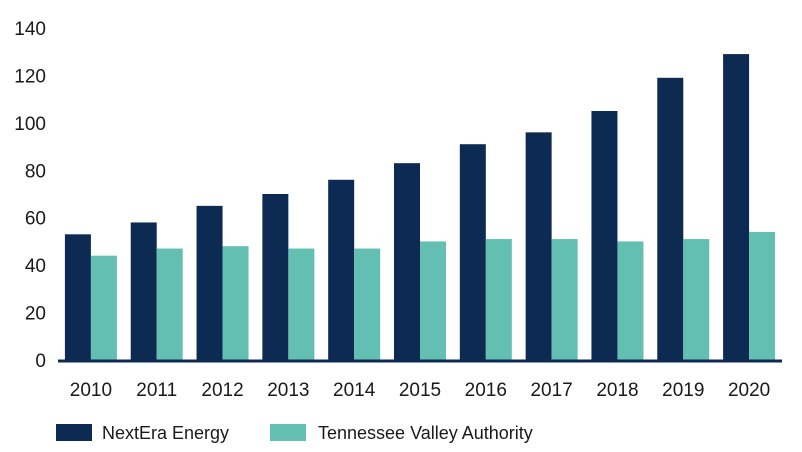  I want to click on y-tick-label: 20, so click(35, 314).